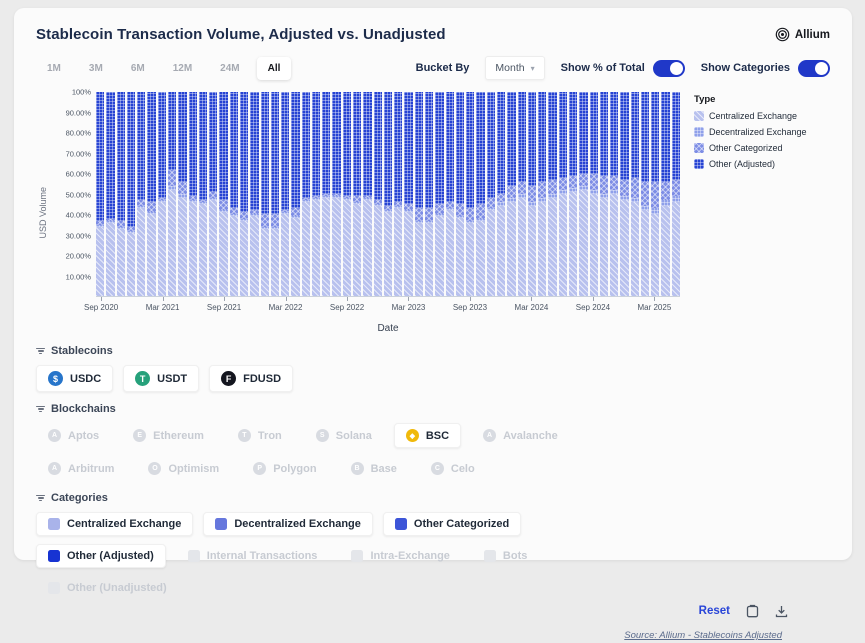 The height and width of the screenshot is (643, 865). I want to click on legend-item: Other Categorized, so click(762, 148).